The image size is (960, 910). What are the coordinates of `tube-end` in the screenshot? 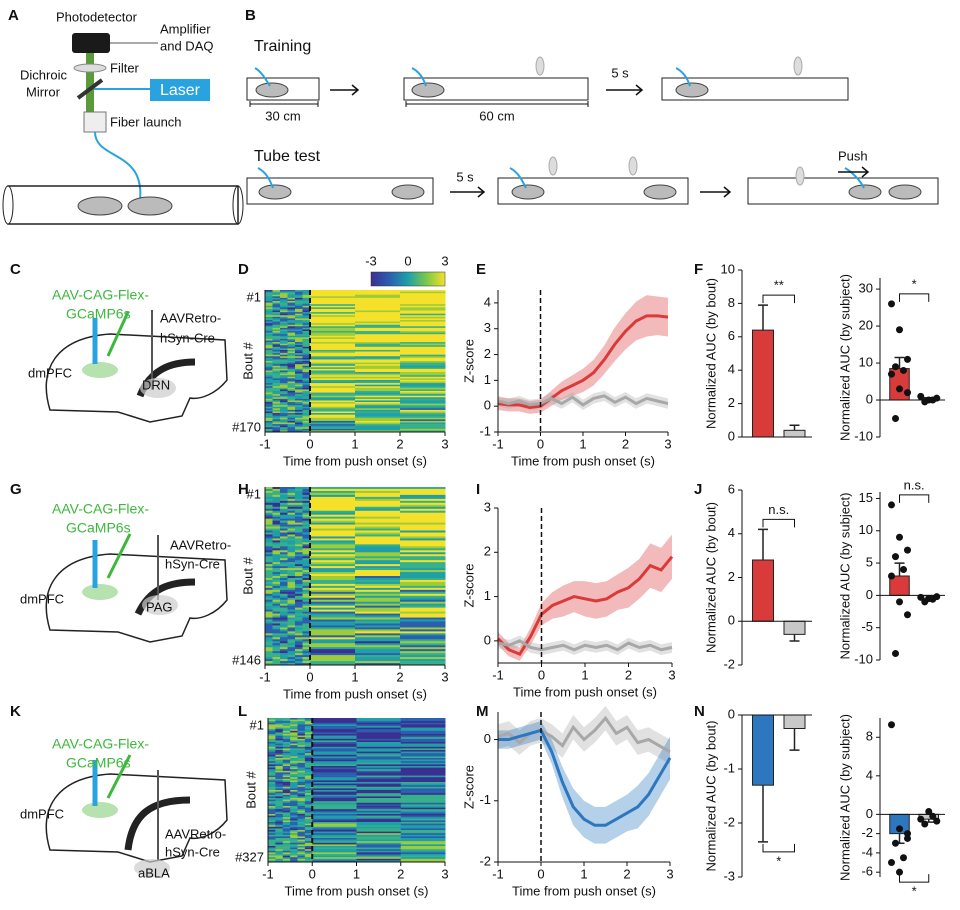 It's located at (238, 205).